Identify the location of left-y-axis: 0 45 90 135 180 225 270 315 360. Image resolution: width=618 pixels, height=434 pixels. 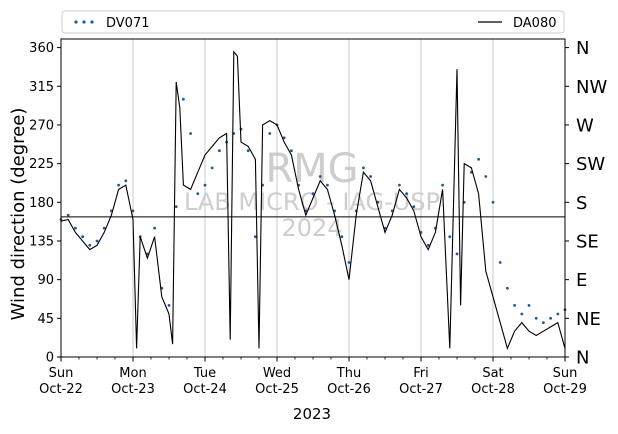
(45, 203).